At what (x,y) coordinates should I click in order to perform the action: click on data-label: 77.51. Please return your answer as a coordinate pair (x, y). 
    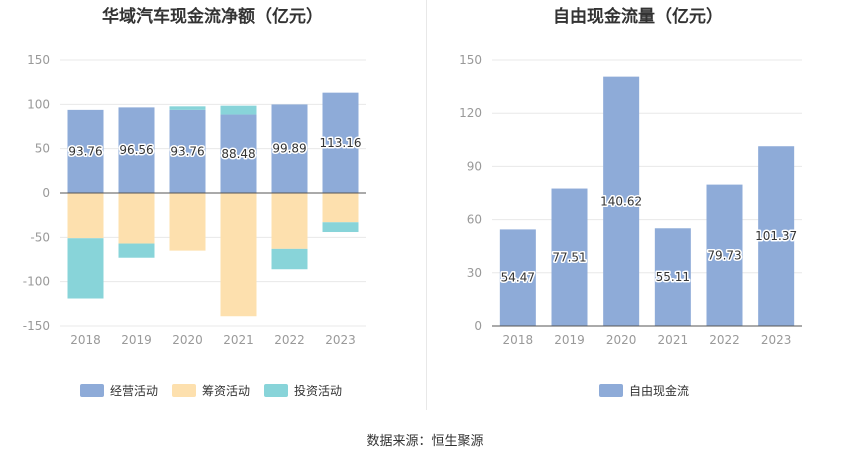
    Looking at the image, I should click on (569, 257).